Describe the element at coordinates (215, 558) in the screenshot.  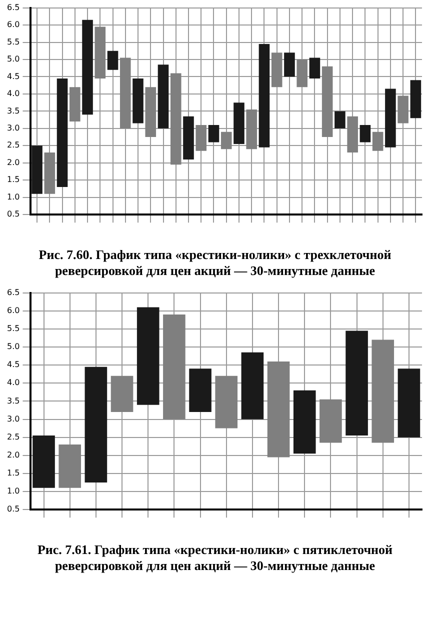
I see `text: Рис. 7.61. График типа «крестики-нолики» с пятиклеточной реверсировкой для цен акций — 30-минутные данные` at that location.